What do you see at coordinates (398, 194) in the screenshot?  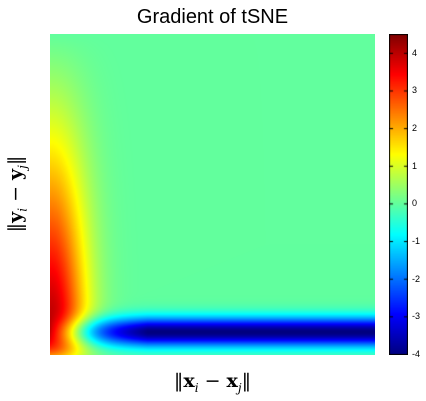 I see `colorbar` at bounding box center [398, 194].